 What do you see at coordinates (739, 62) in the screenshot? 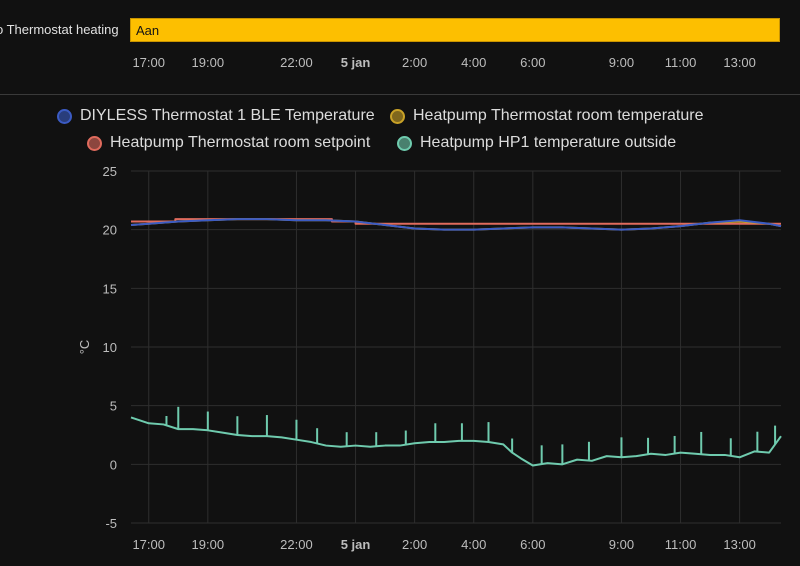
I see `timeline-x-tick-label: 13:00` at bounding box center [739, 62].